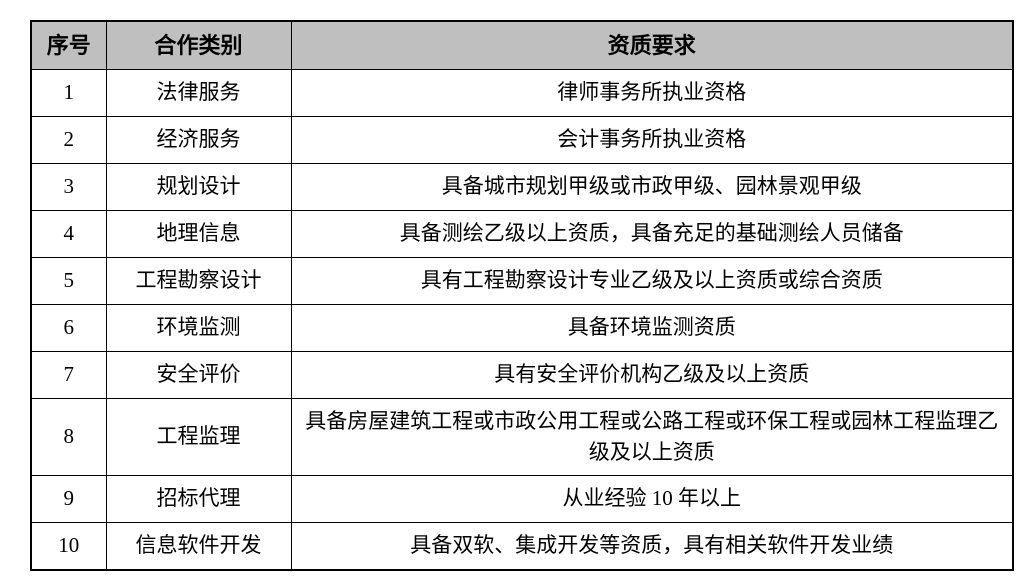 The height and width of the screenshot is (580, 1033). Describe the element at coordinates (652, 375) in the screenshot. I see `cell-requirement: 具有安全评价机构乙级及以上资质` at that location.